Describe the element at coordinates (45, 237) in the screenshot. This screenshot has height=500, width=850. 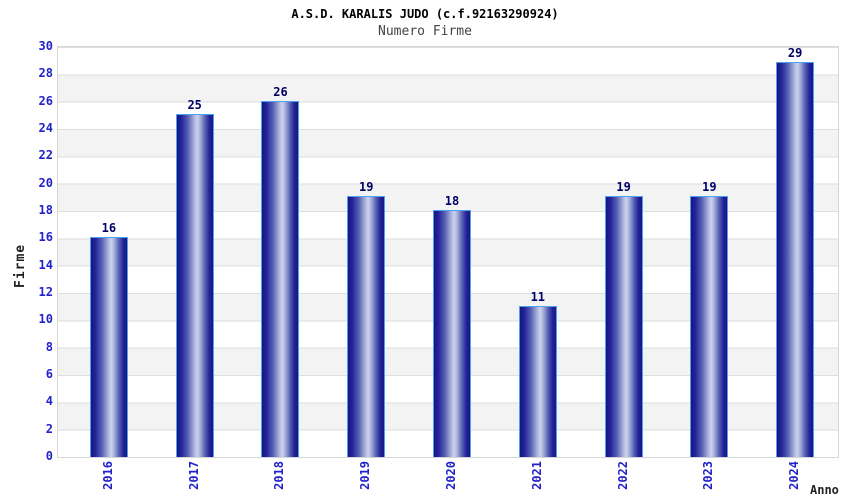
I see `y-tick-label: 16` at that location.